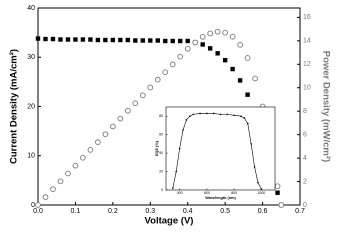 This screenshot has height=243, width=345. What do you see at coordinates (161, 135) in the screenshot?
I see `y-tick-label: 60` at bounding box center [161, 135].